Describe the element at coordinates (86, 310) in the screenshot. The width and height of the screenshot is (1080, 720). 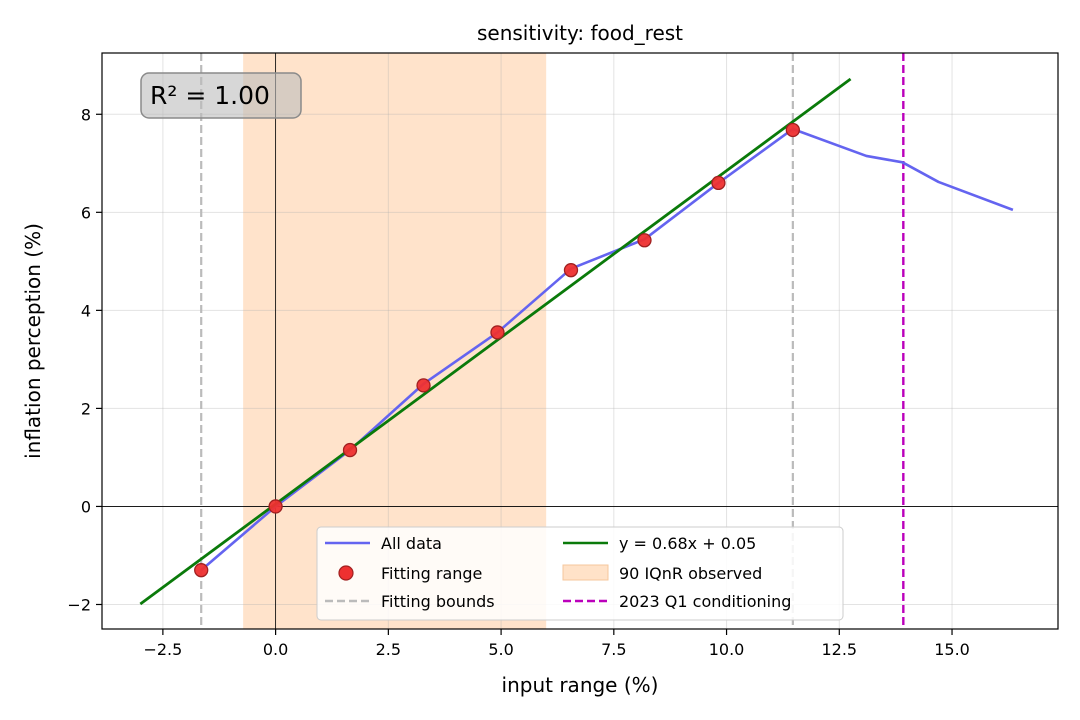
I see `y-tick-label-3: 4` at that location.